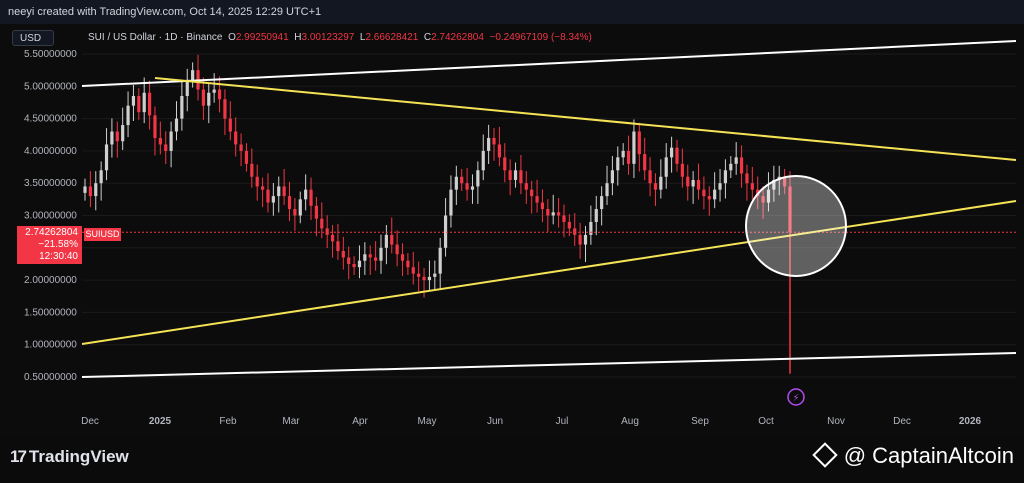  I want to click on y-tick-label: 3.50000000, so click(50, 183).